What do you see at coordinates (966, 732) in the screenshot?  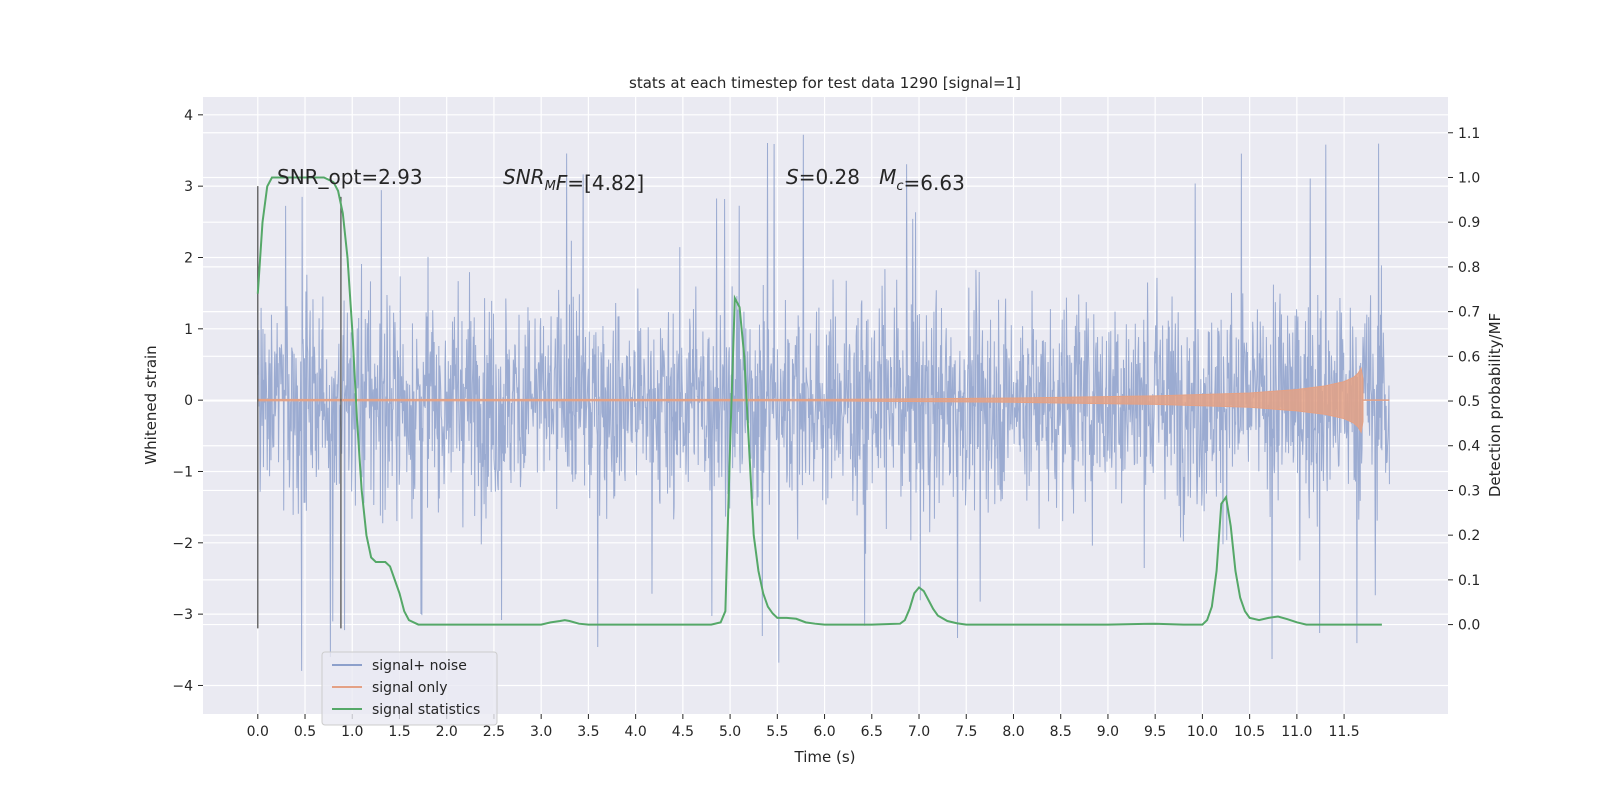 I see `x-tick-label: 7.5` at bounding box center [966, 732].